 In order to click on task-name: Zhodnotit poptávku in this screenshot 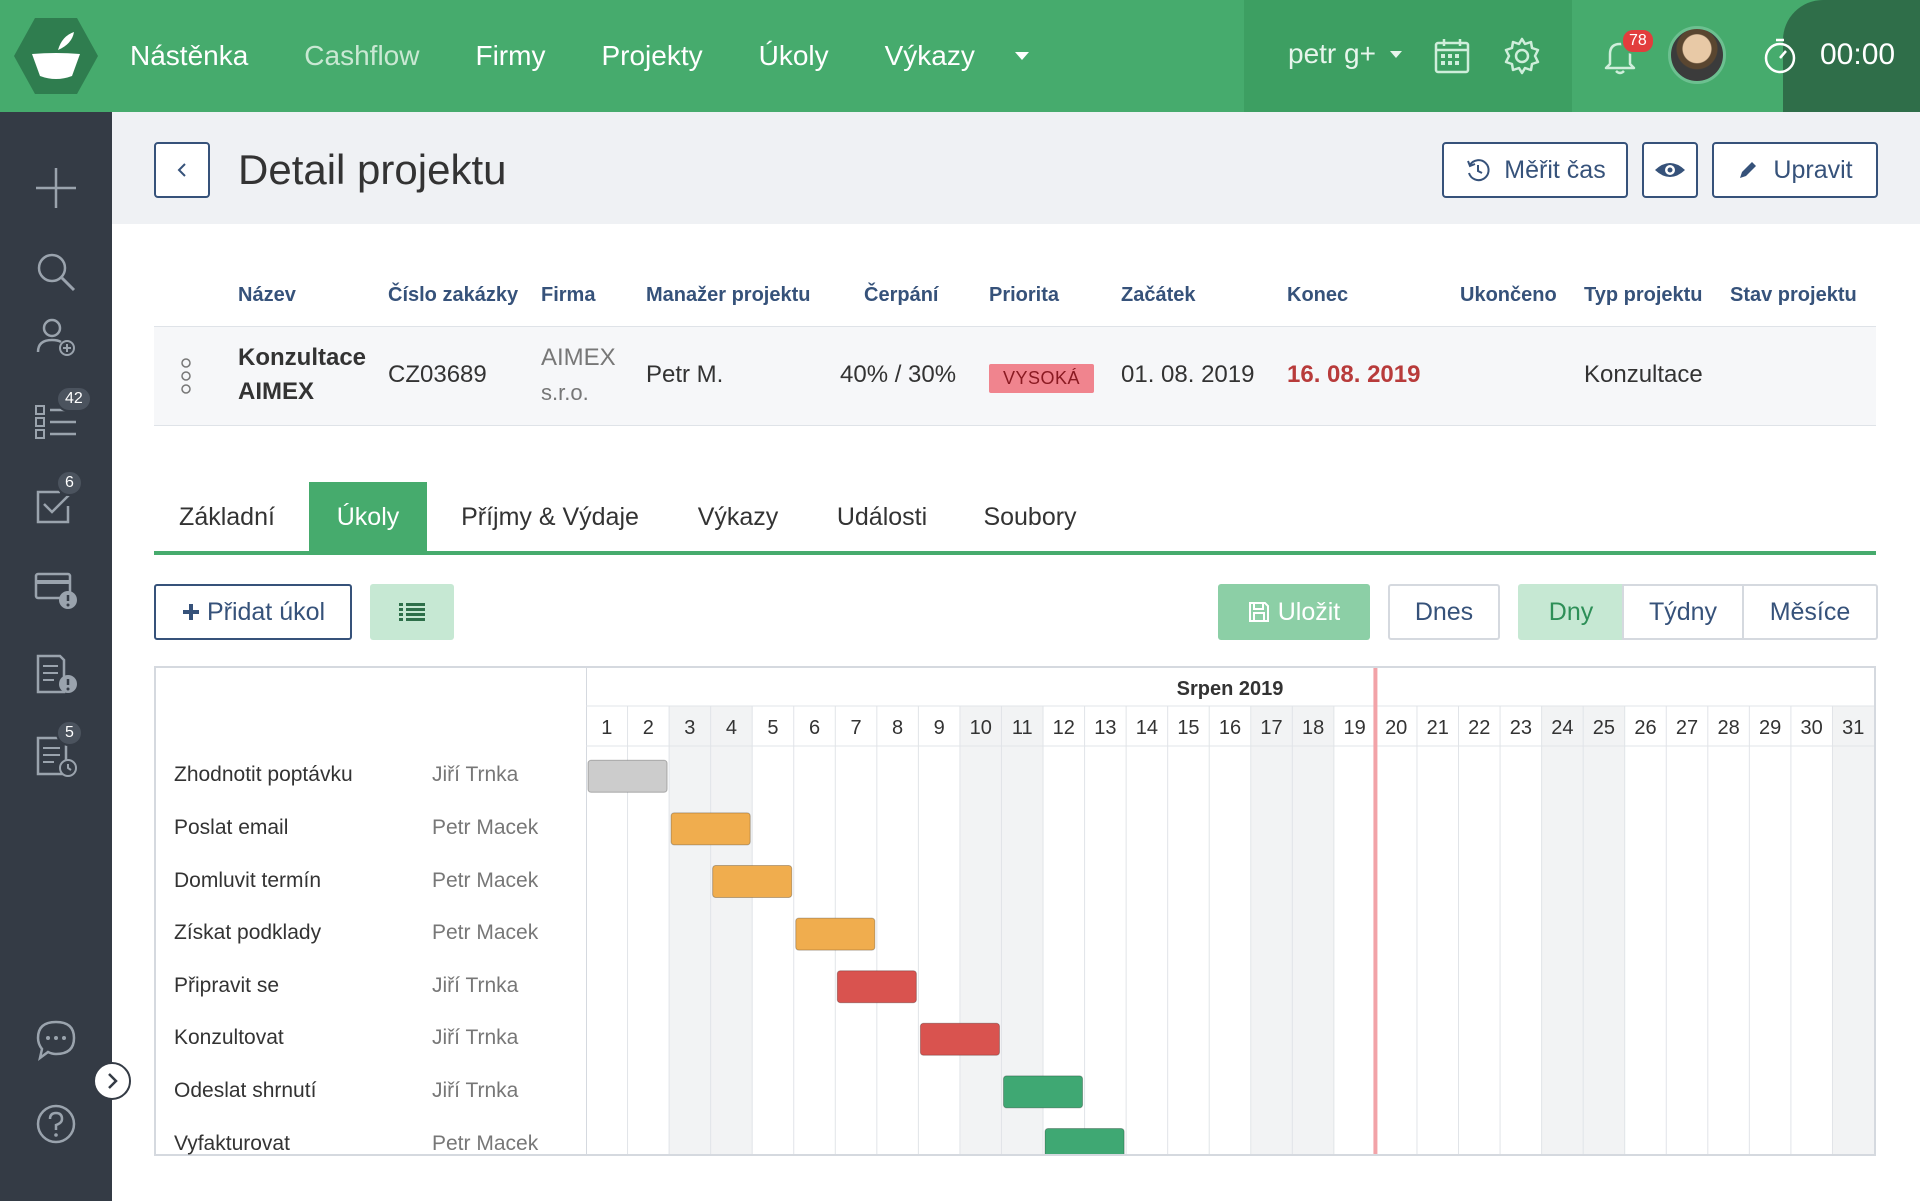, I will do `click(263, 775)`.